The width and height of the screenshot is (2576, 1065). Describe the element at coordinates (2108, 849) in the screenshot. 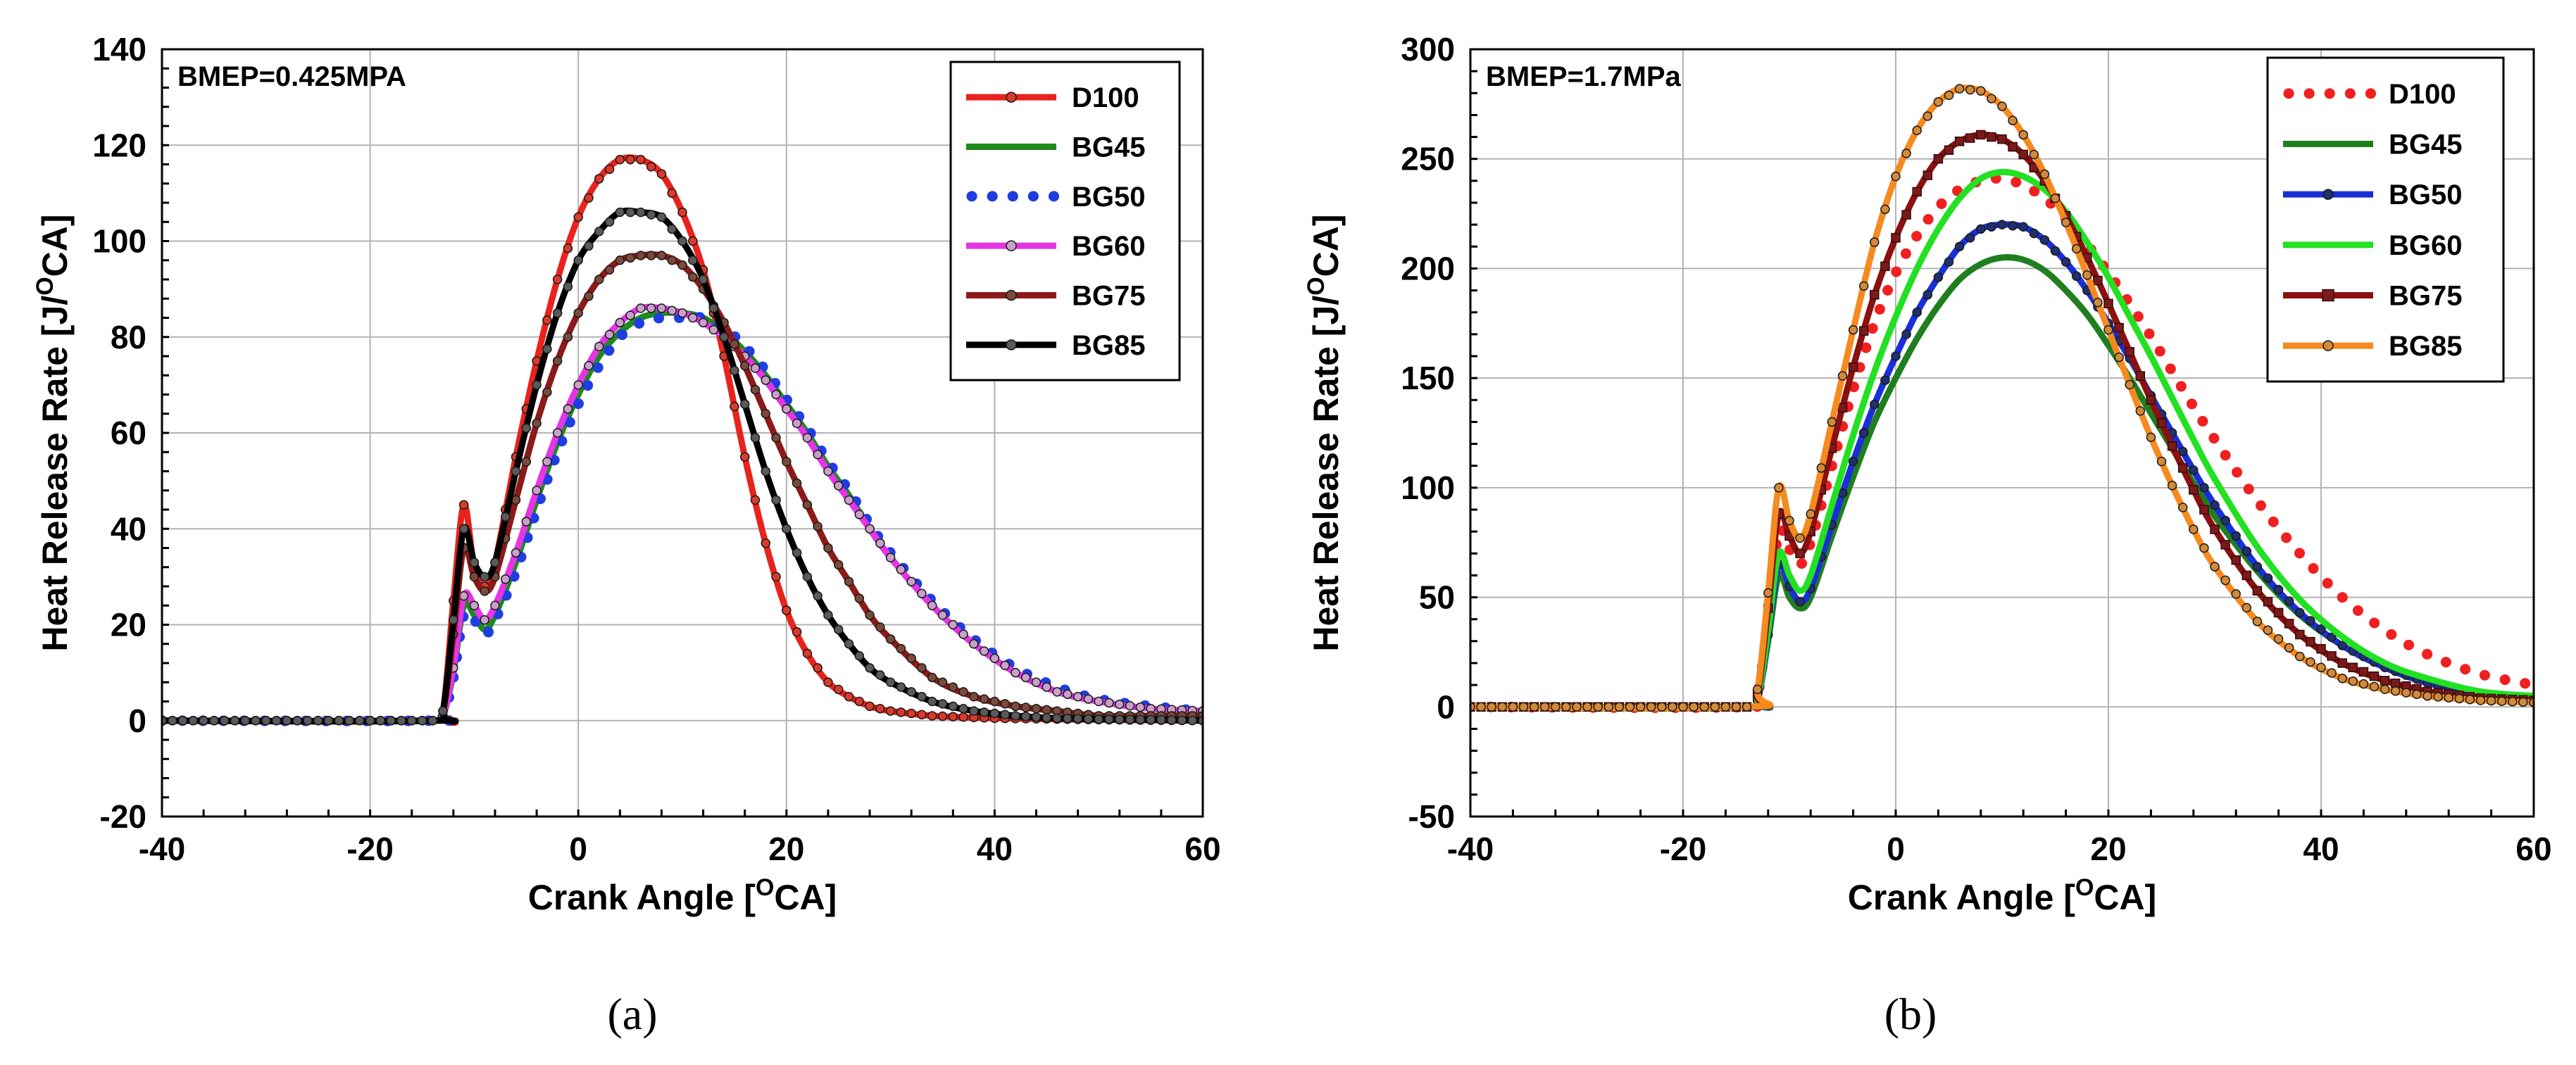

I see `x-tick-label: 20` at that location.